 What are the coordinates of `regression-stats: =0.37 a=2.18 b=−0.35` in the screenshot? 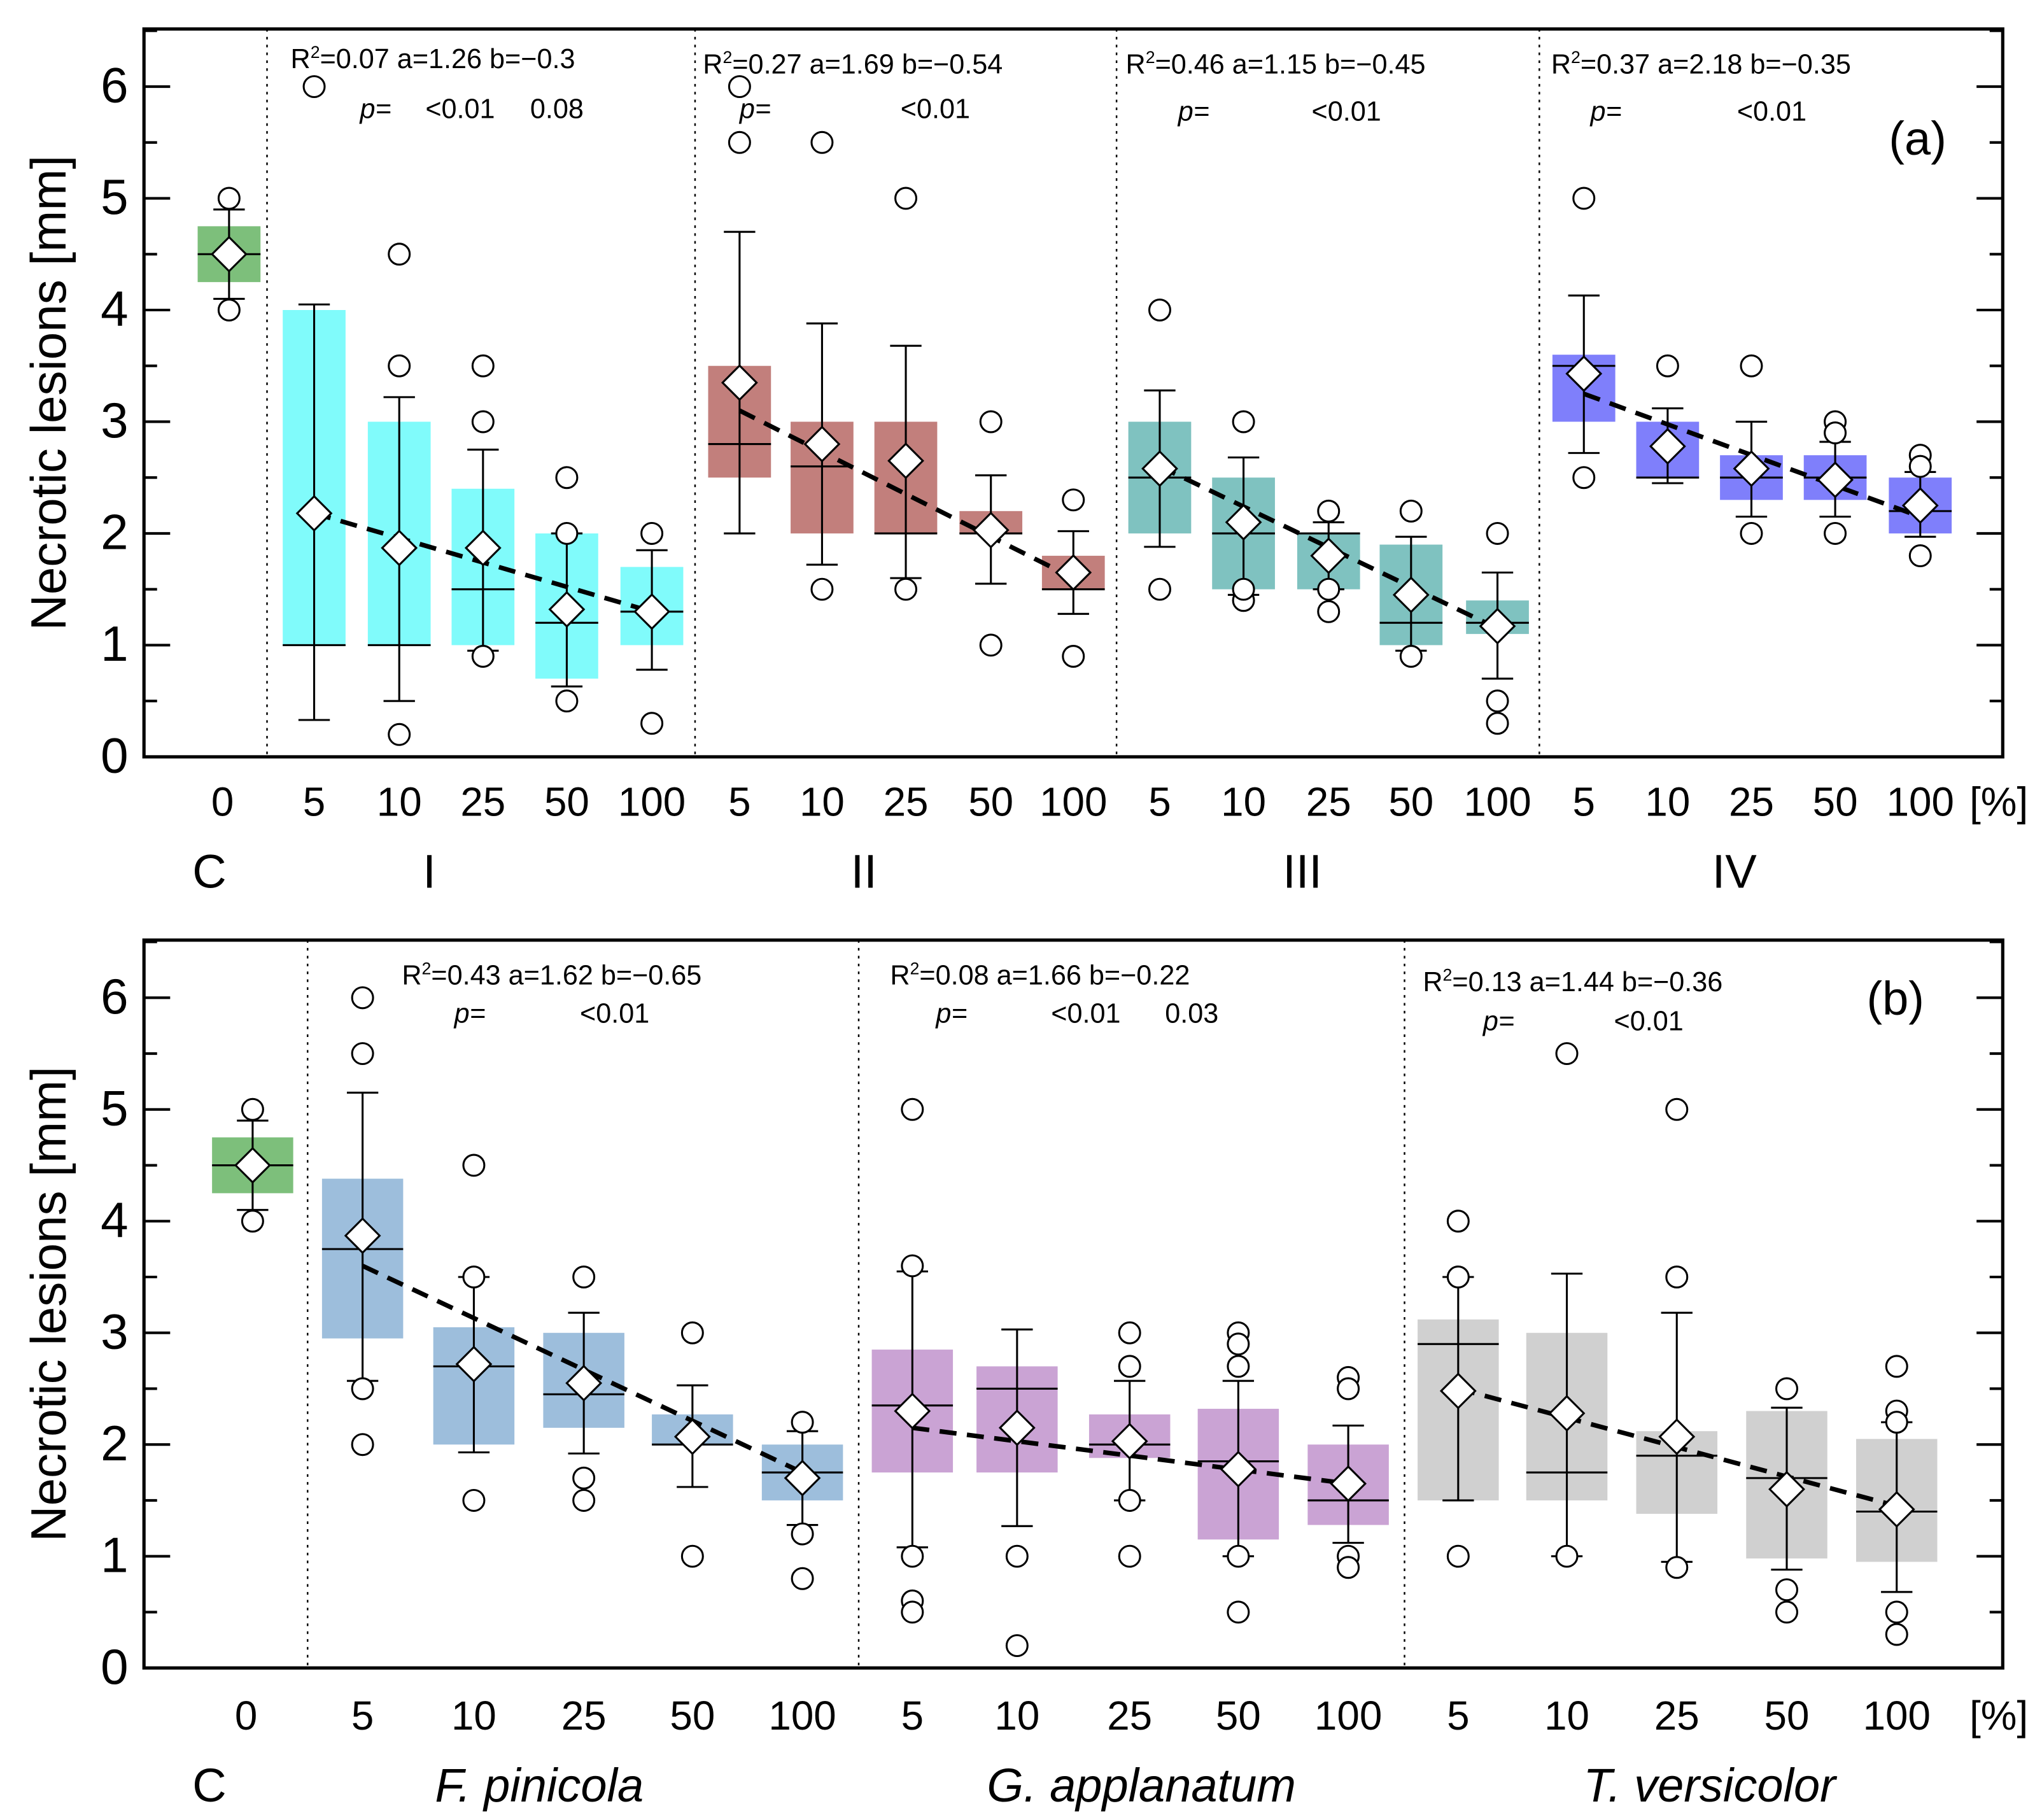 It's located at (1716, 64).